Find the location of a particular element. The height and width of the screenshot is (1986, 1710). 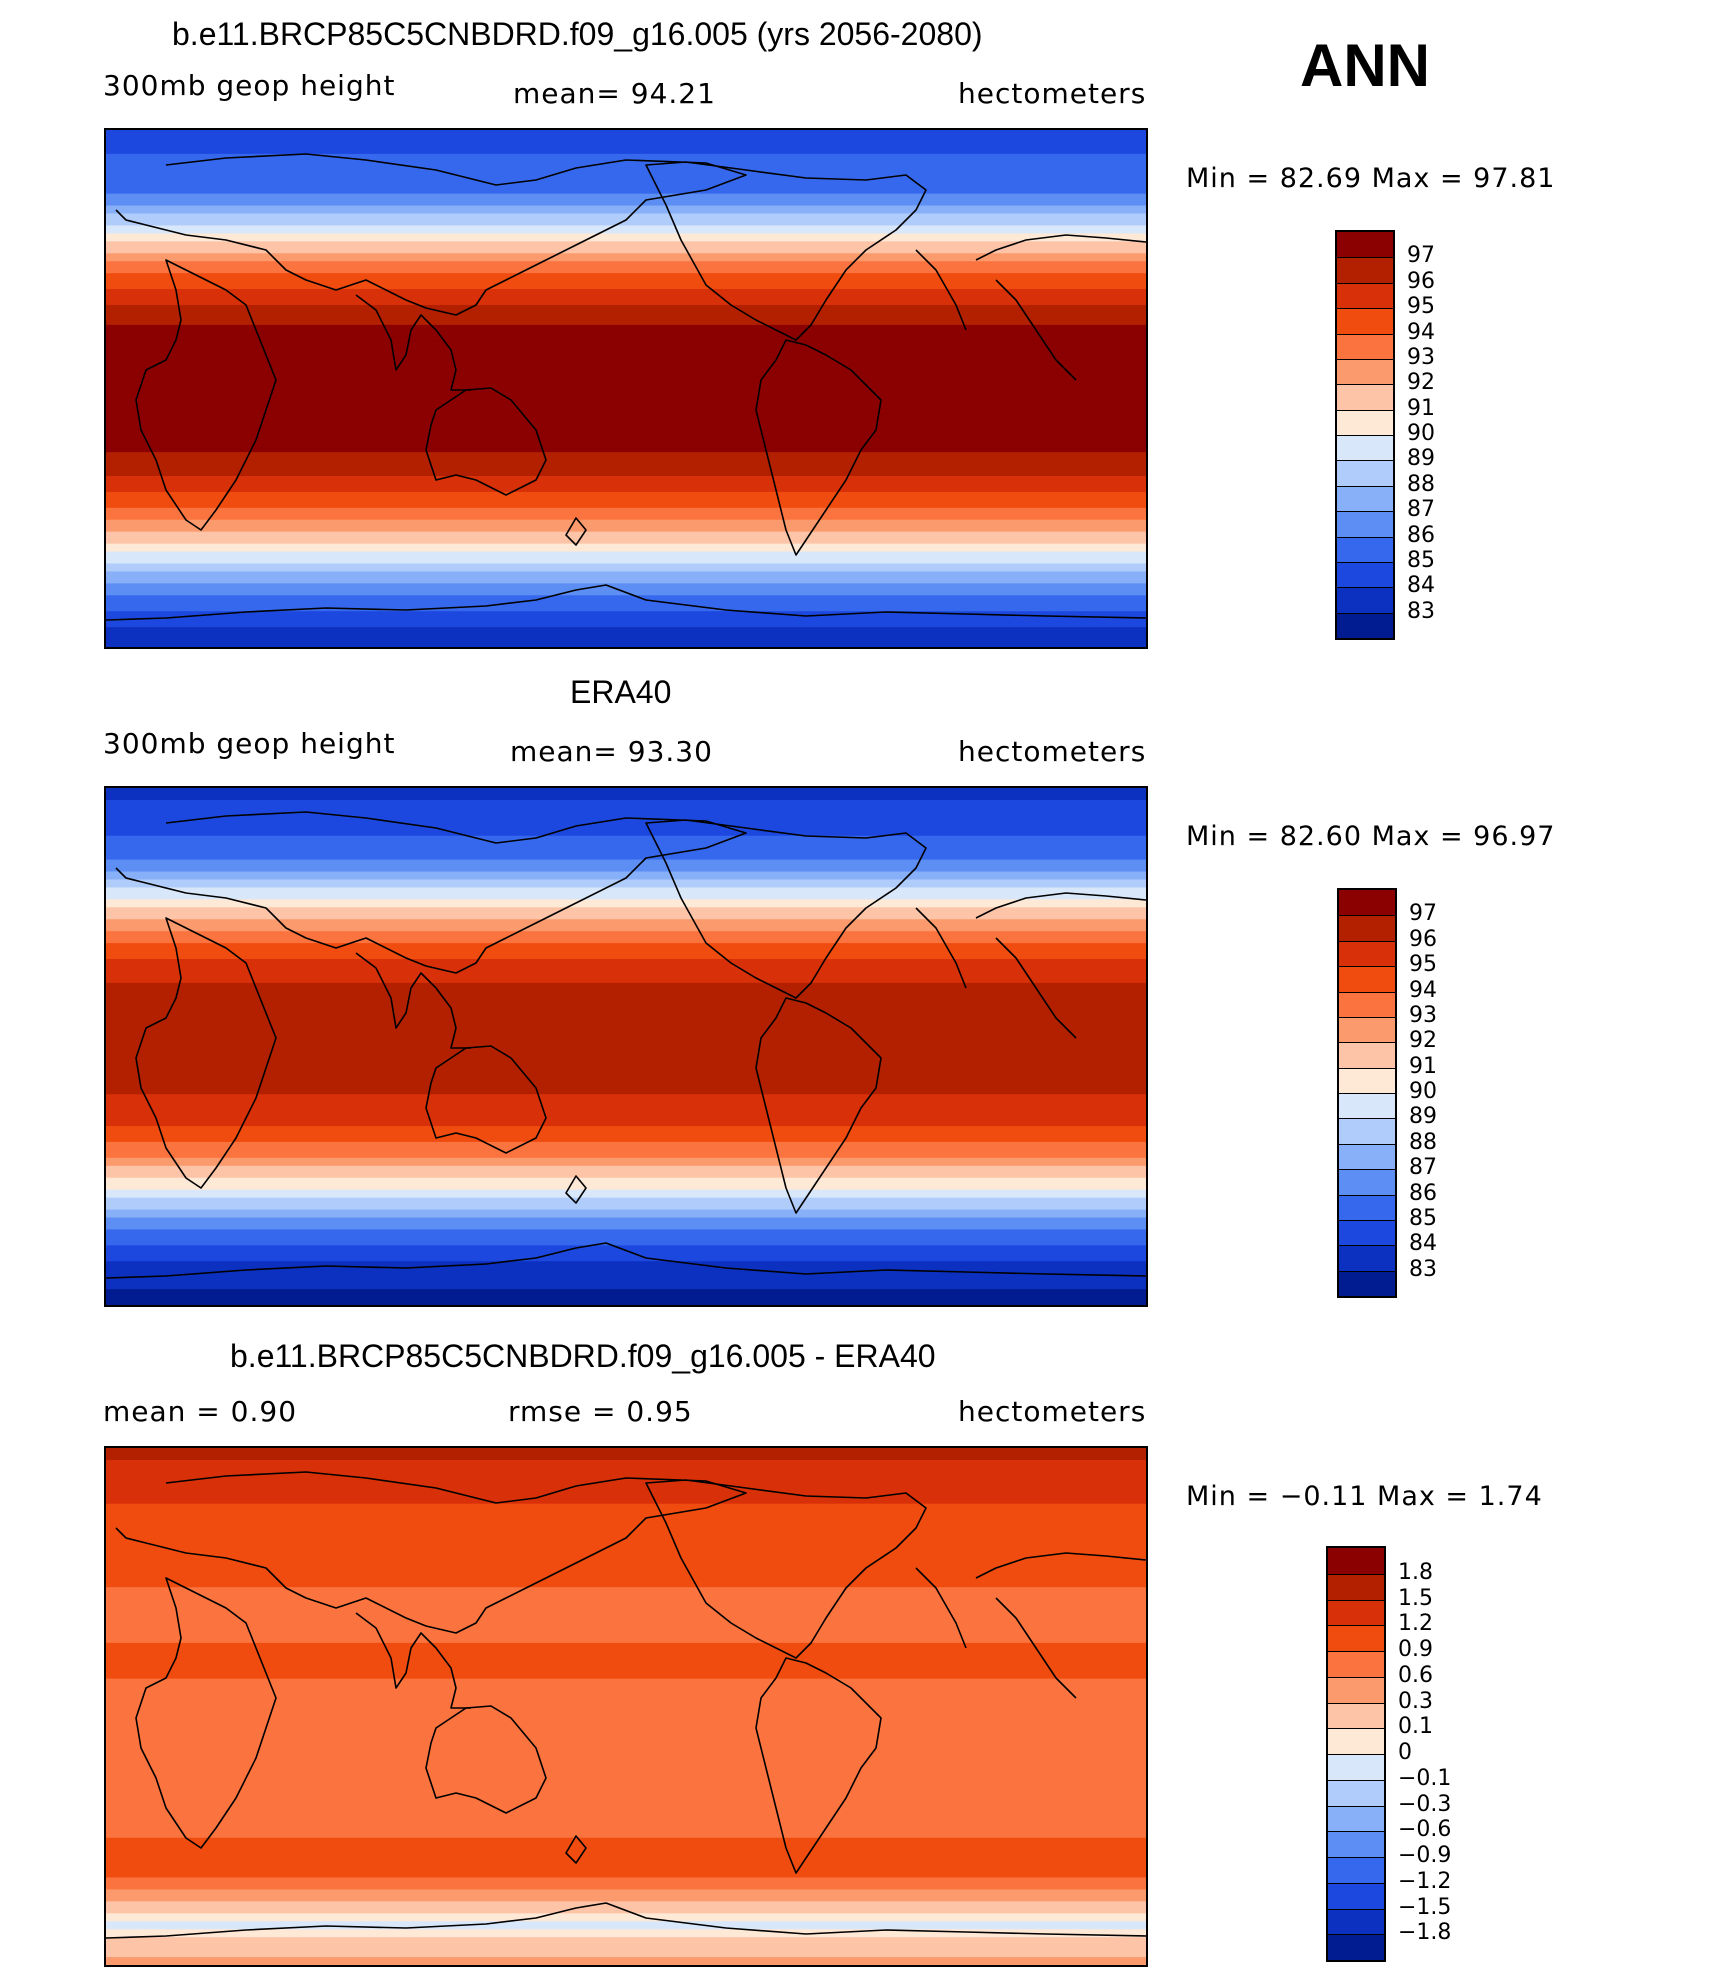

panel1-mean: mean= 94.21 is located at coordinates (614, 93).